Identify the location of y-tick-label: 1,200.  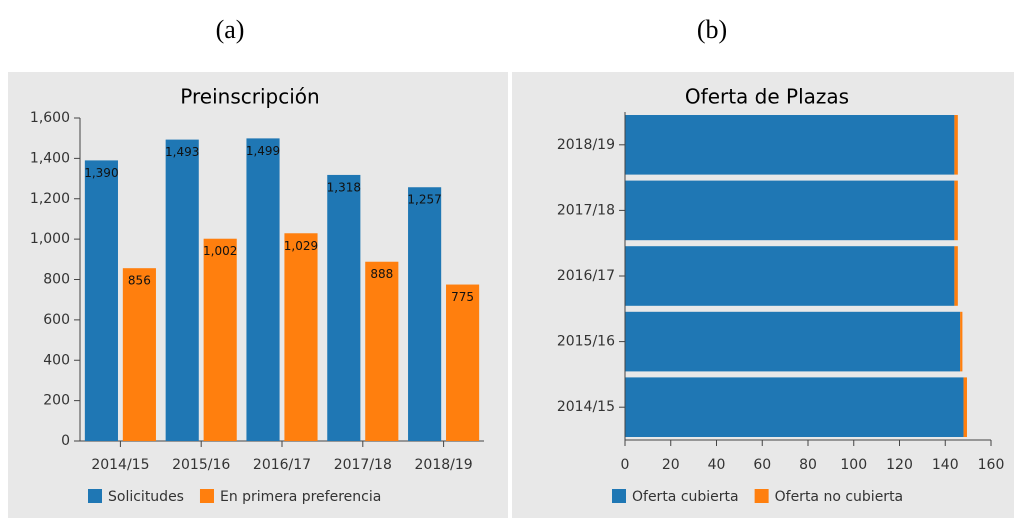
(50, 199).